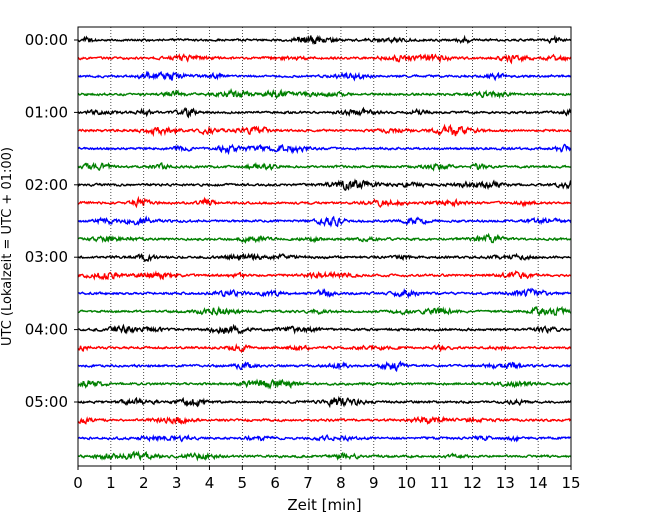 This screenshot has height=520, width=650. Describe the element at coordinates (439, 483) in the screenshot. I see `x-tick-label: 11` at that location.